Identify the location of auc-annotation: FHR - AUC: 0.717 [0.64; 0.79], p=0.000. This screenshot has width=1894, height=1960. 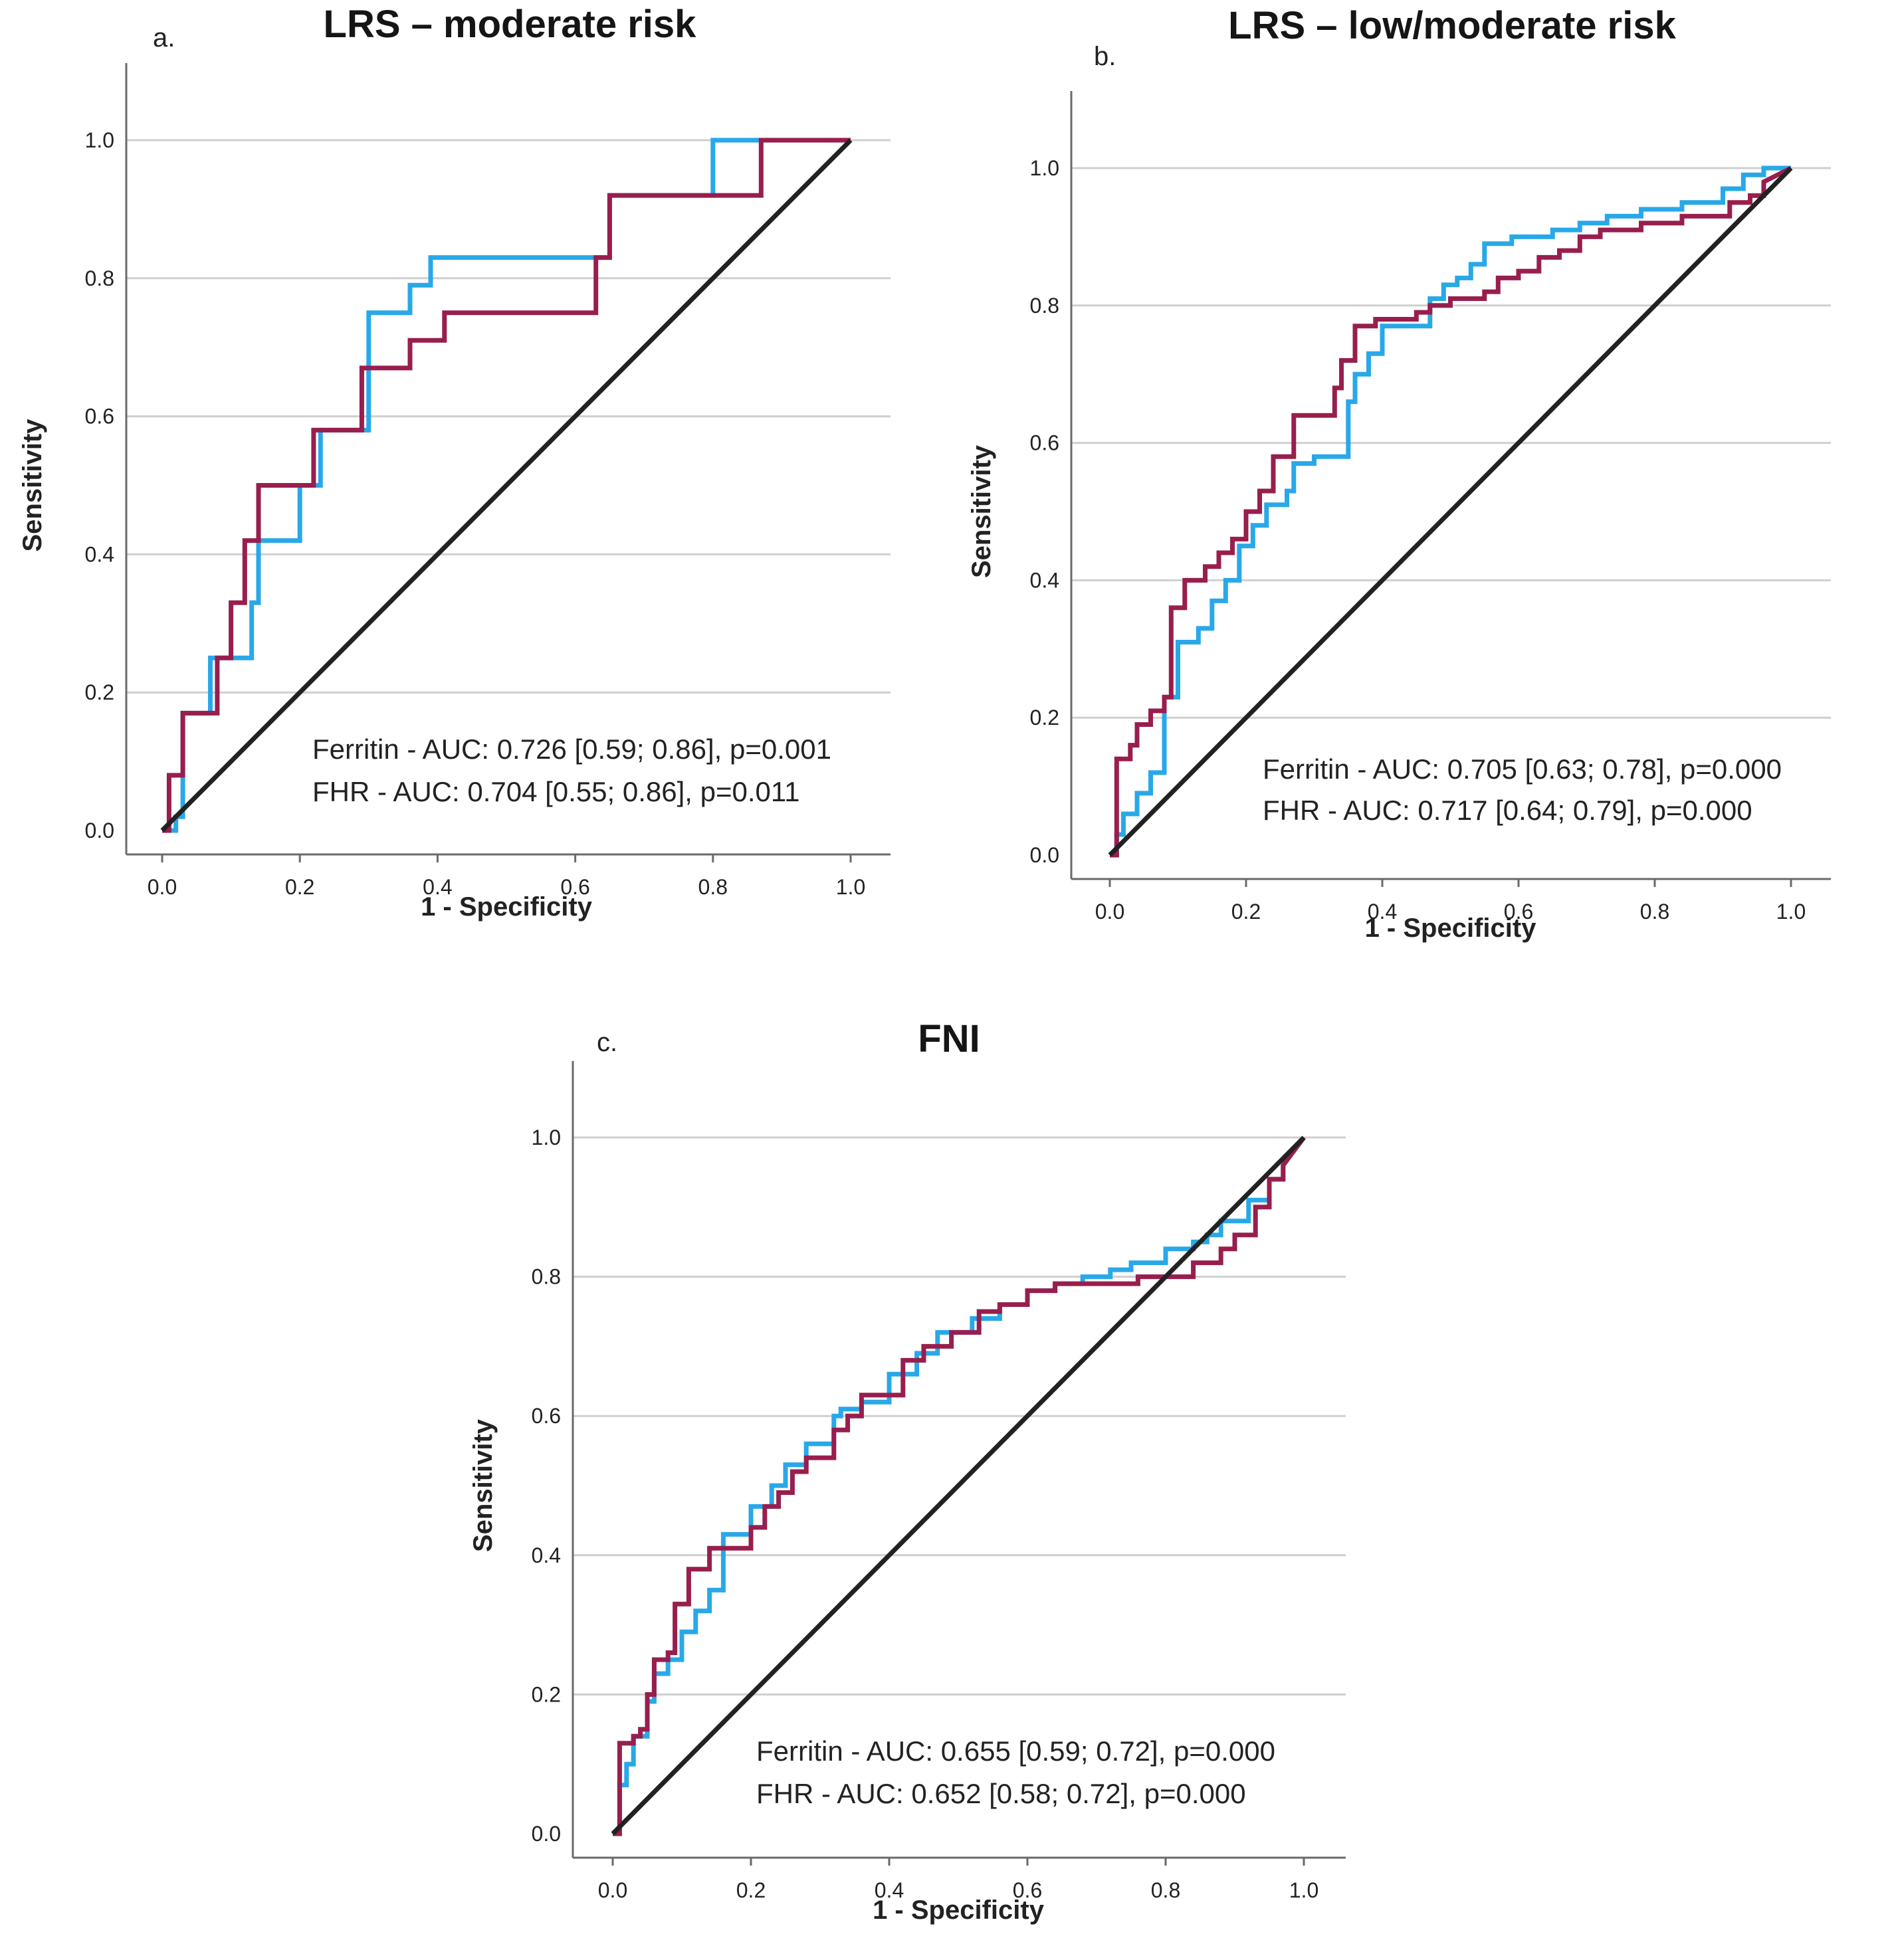
(1507, 810).